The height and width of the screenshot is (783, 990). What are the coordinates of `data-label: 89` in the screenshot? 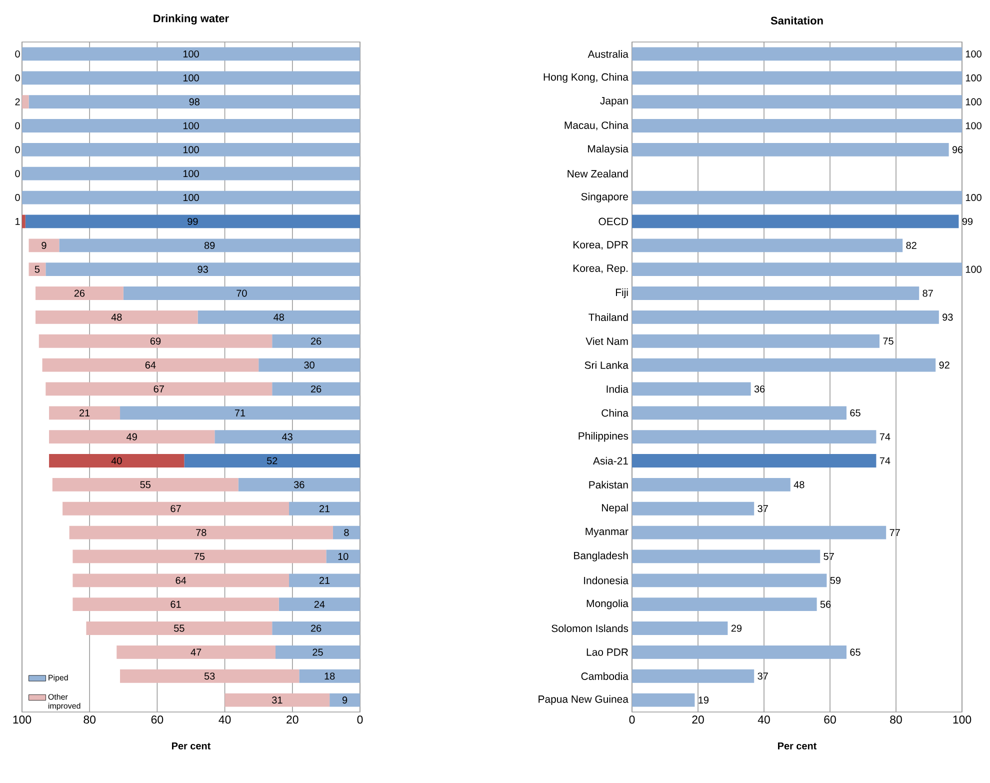 It's located at (209, 245).